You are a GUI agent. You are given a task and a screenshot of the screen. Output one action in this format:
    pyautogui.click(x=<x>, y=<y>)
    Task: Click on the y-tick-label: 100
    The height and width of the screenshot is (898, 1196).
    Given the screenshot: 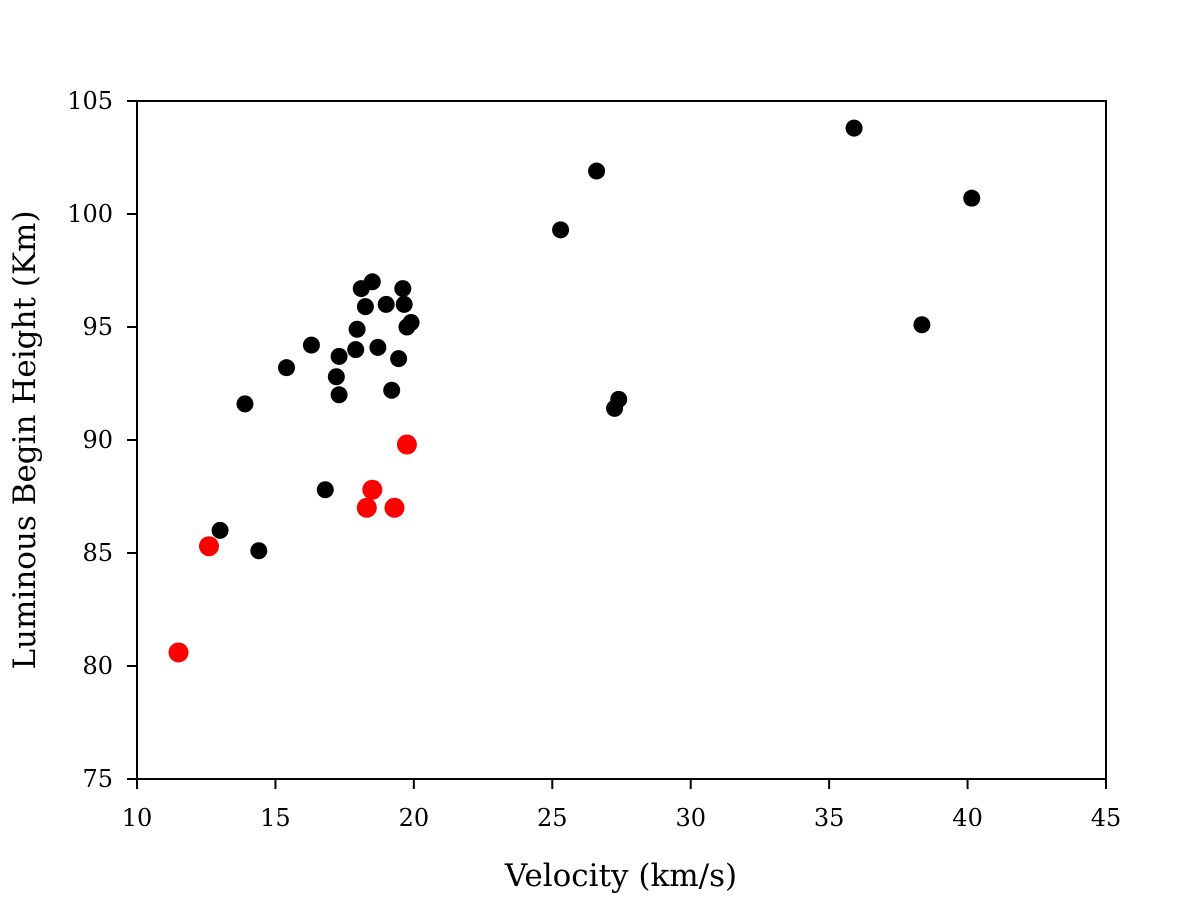 What is the action you would take?
    pyautogui.click(x=90, y=214)
    